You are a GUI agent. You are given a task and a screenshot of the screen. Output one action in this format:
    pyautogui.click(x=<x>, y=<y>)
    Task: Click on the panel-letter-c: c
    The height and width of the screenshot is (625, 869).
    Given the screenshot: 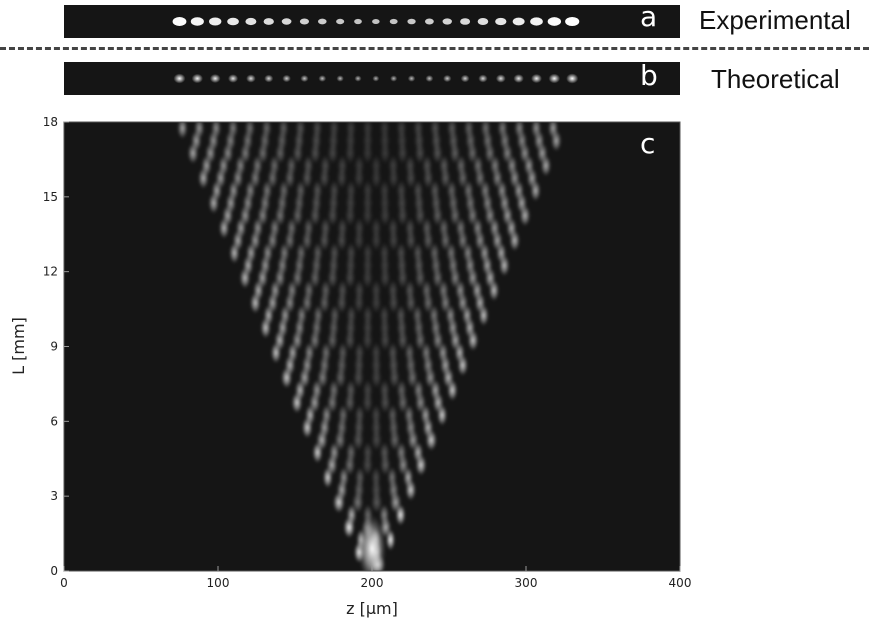 What is the action you would take?
    pyautogui.click(x=648, y=143)
    